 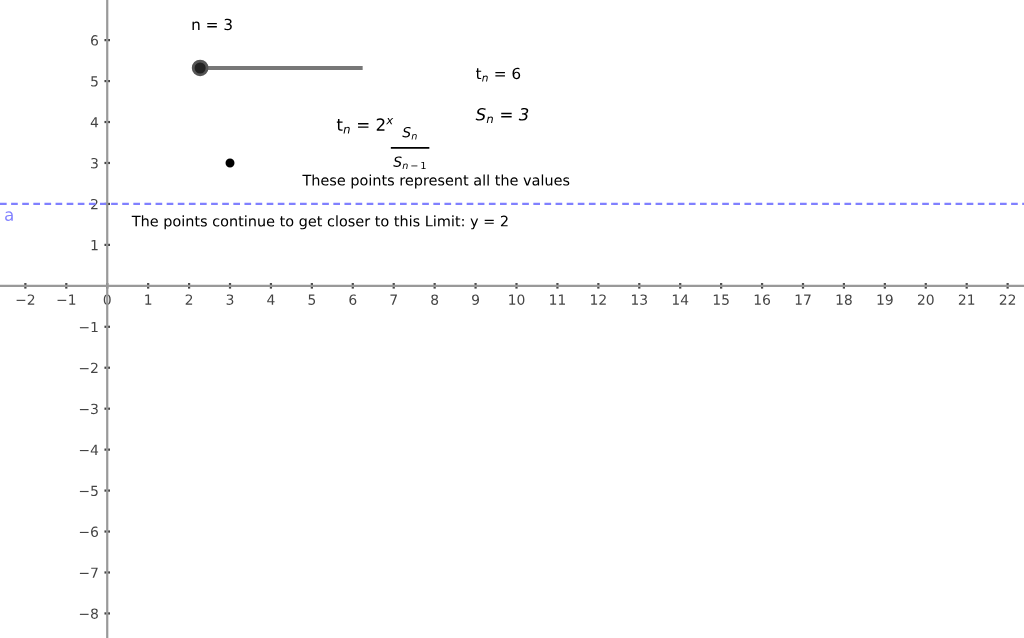 I want to click on annotation: t$_{n}$ = 2$^{x}$, so click(x=365, y=125).